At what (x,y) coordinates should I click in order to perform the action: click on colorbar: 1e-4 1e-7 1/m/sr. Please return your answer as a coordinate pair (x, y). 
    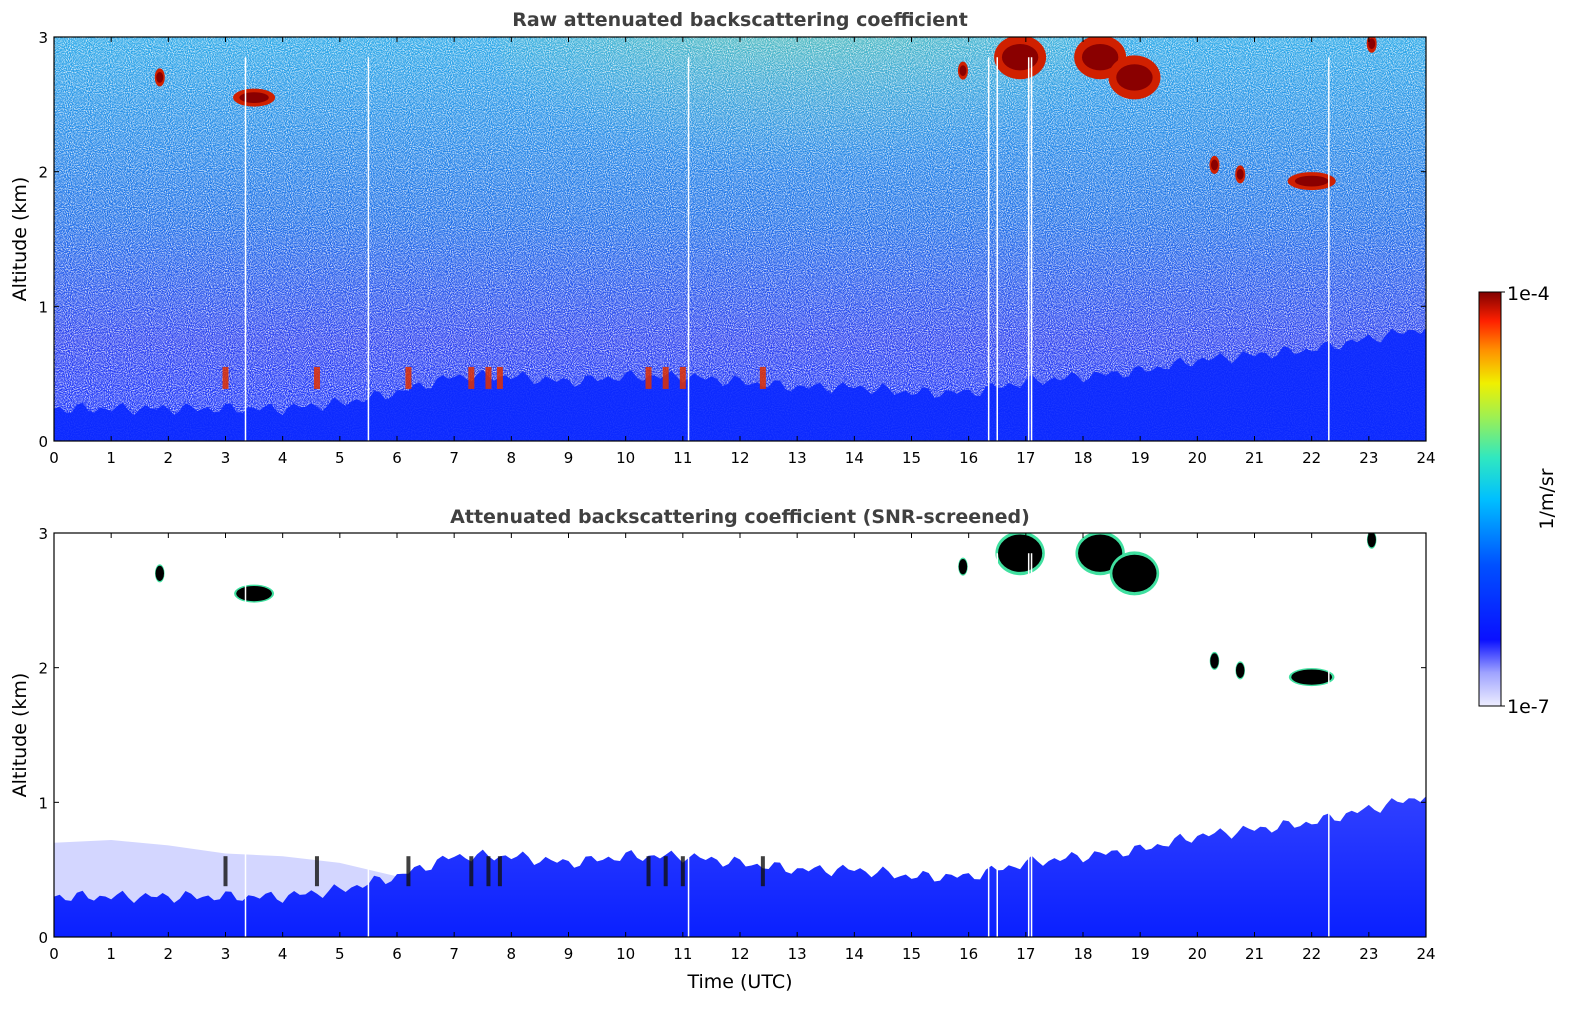
    Looking at the image, I should click on (1518, 500).